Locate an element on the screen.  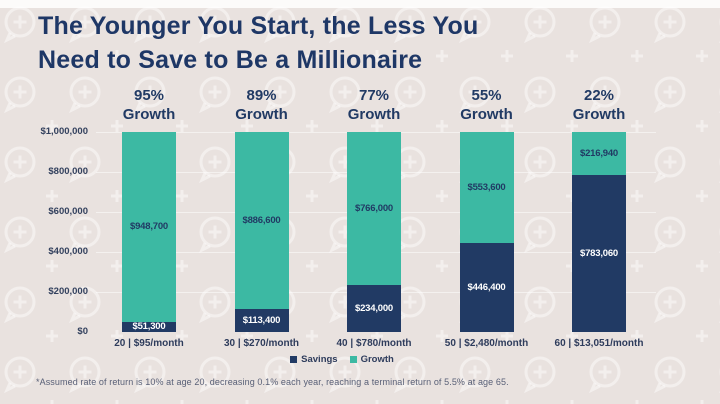
savings-value-label: $446,400 is located at coordinates (486, 287).